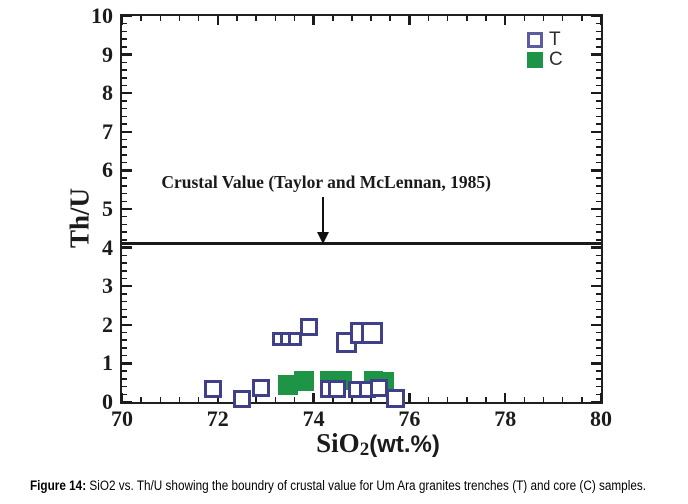  Describe the element at coordinates (545, 60) in the screenshot. I see `legend-item-core: C` at that location.